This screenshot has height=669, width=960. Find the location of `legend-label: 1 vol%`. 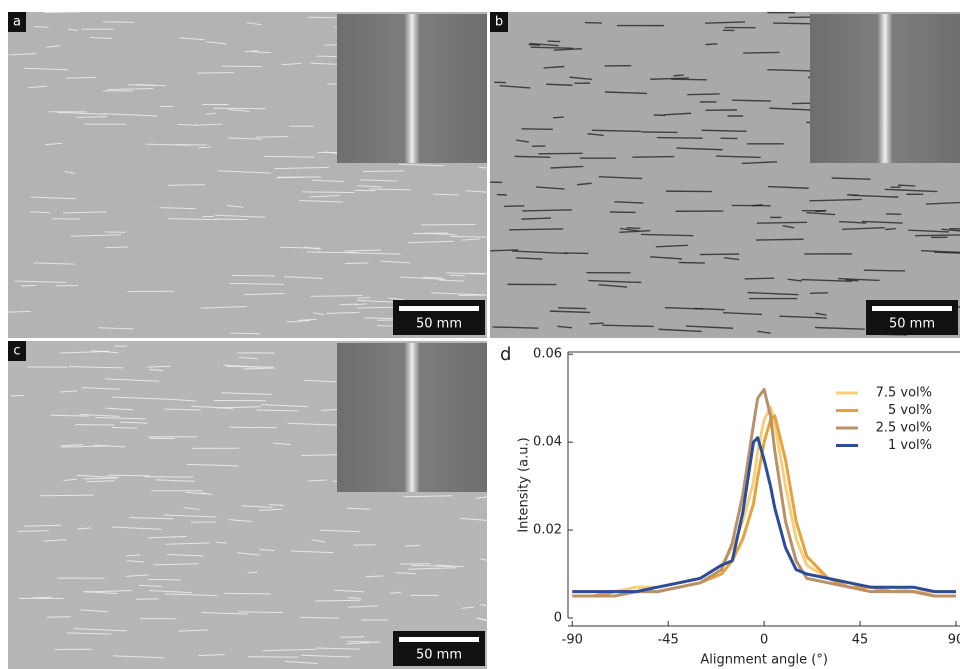

legend-label: 1 vol% is located at coordinates (910, 445).